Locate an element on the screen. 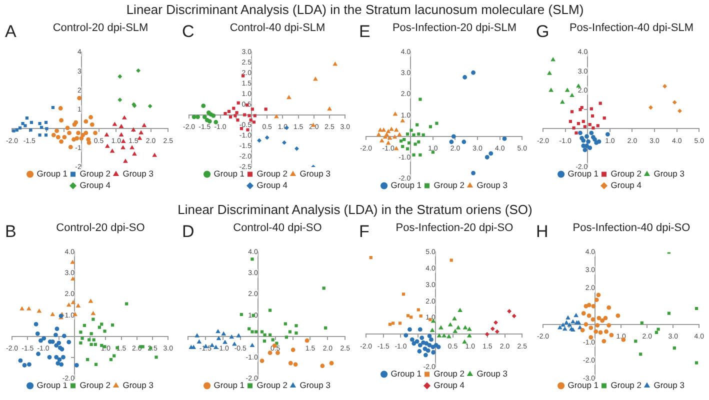 The image size is (709, 400). text: E is located at coordinates (364, 32).